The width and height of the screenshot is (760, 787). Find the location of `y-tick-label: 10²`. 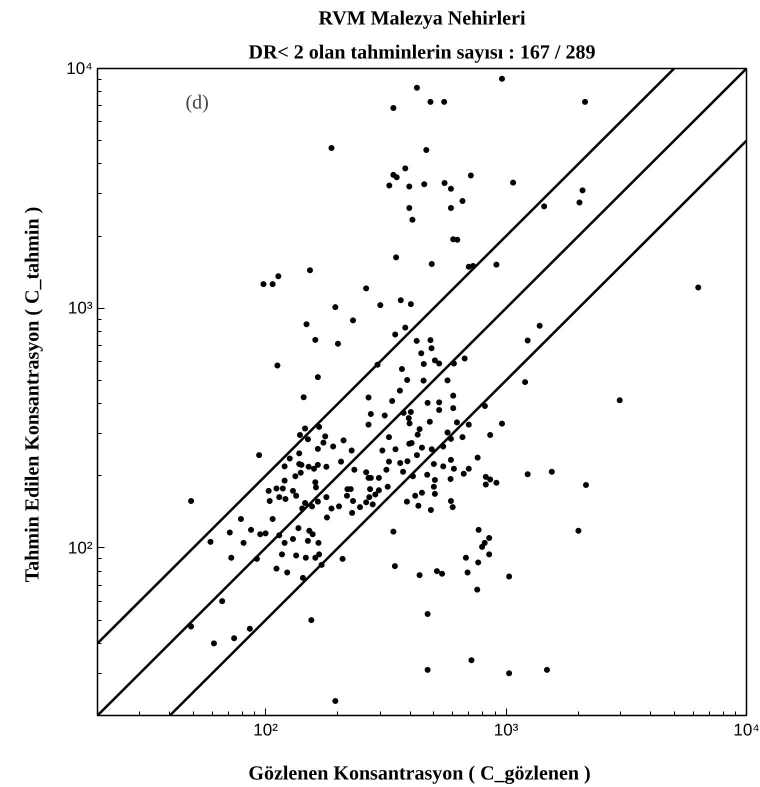

y-tick-label: 10² is located at coordinates (80, 548).